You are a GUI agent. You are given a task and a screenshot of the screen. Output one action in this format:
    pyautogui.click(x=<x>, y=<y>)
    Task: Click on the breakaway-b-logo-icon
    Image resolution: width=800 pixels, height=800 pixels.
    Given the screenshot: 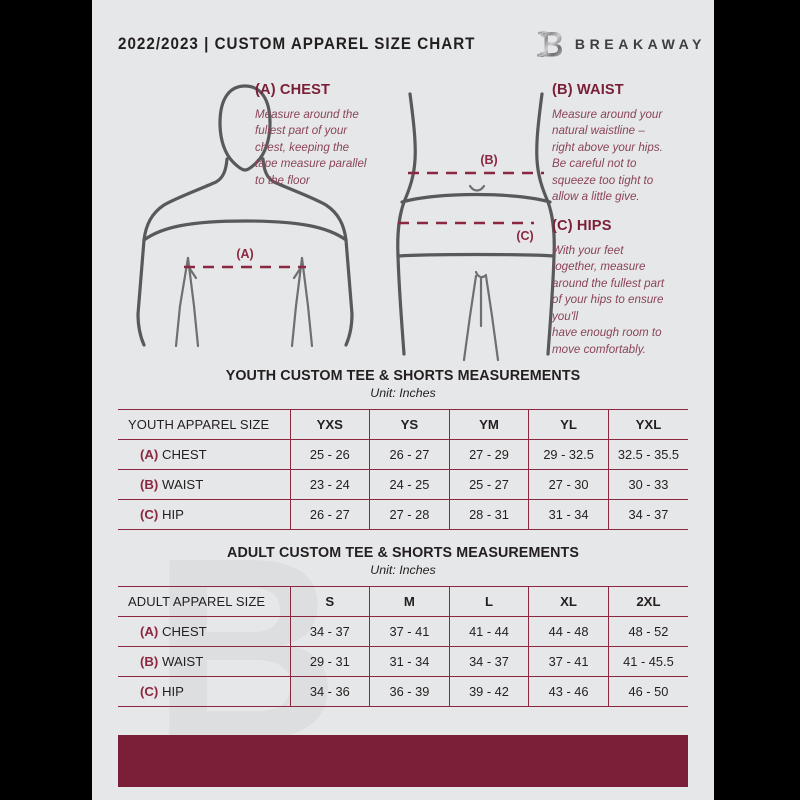 What is the action you would take?
    pyautogui.click(x=549, y=44)
    